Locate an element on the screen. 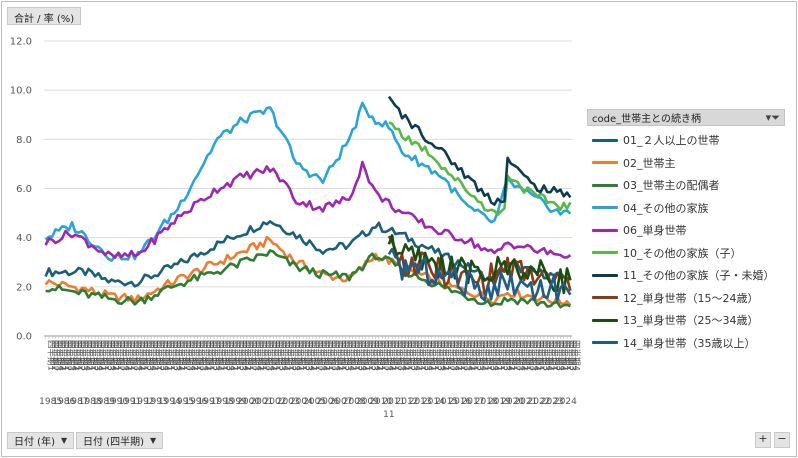 The width and height of the screenshot is (798, 458). x-year-label: 2017 is located at coordinates (473, 402).